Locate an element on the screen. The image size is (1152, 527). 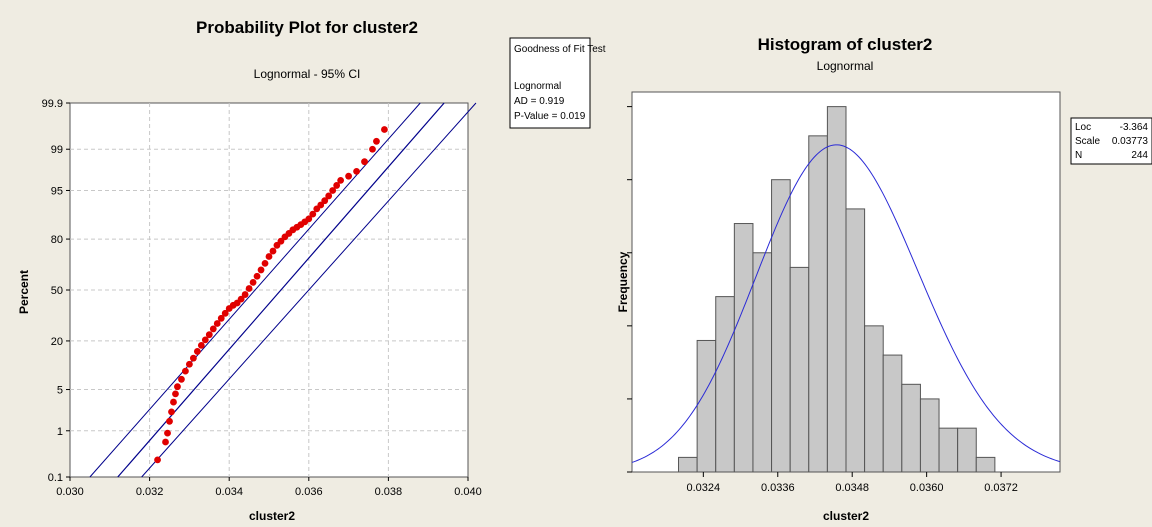
pp-x-ticks: 0.030 0.032 0.034 0.036 0.038 0.040 is located at coordinates (269, 487).